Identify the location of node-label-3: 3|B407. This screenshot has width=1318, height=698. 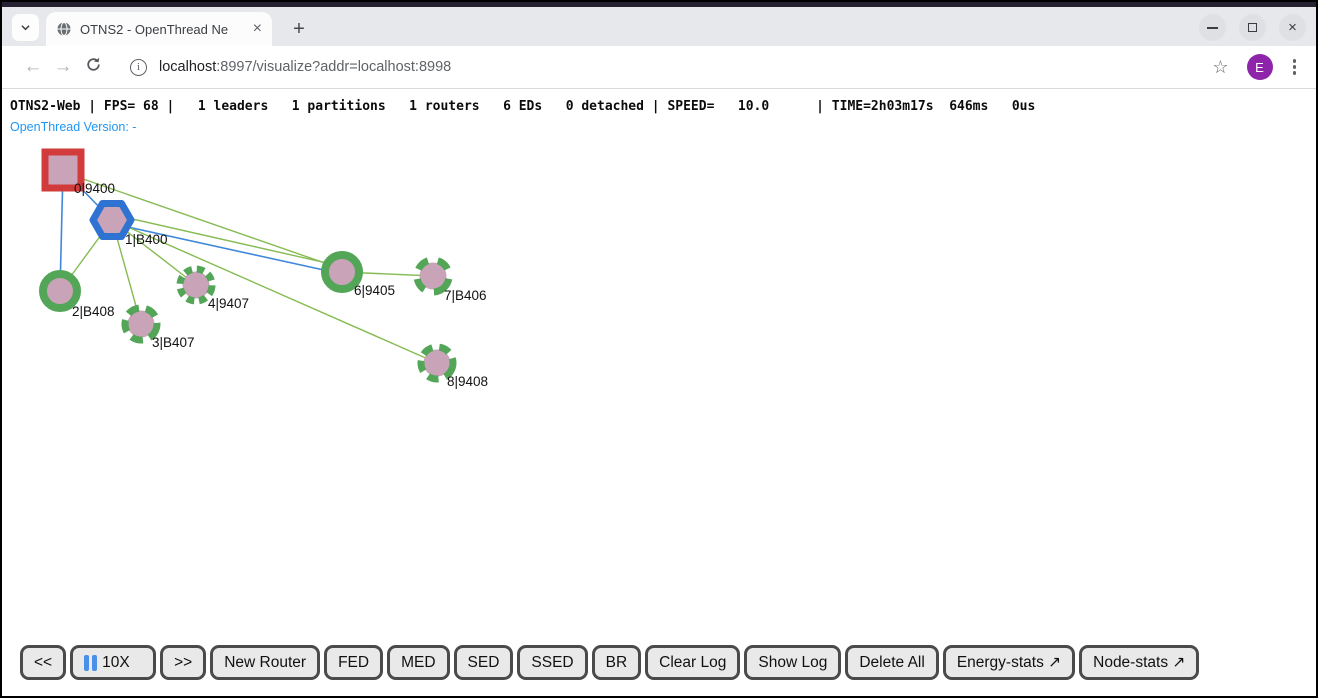
(173, 342).